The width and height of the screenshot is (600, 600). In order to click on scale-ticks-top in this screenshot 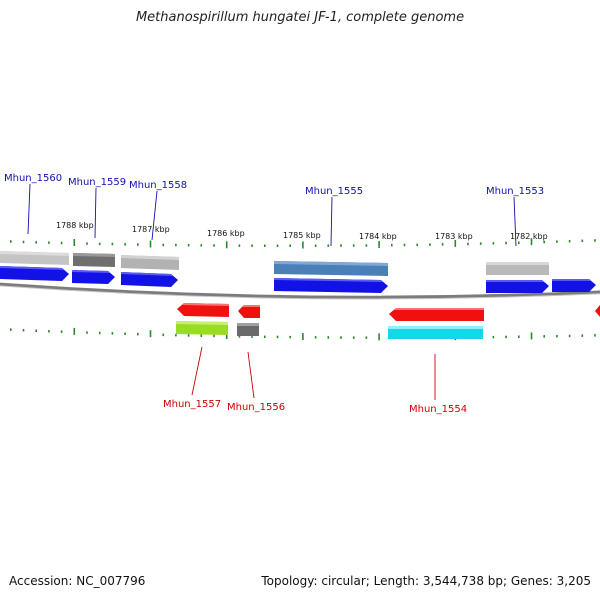, I will do `click(303, 243)`.